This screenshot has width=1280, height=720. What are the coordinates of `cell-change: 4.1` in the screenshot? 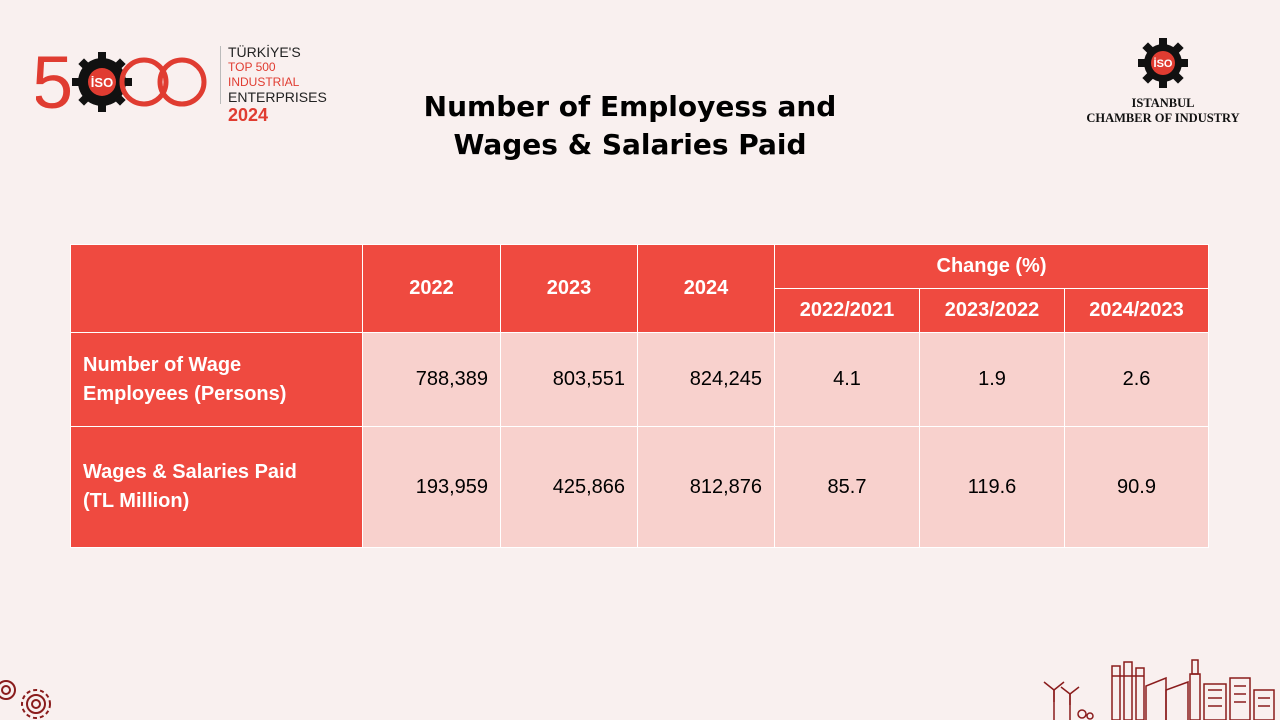 It's located at (847, 379).